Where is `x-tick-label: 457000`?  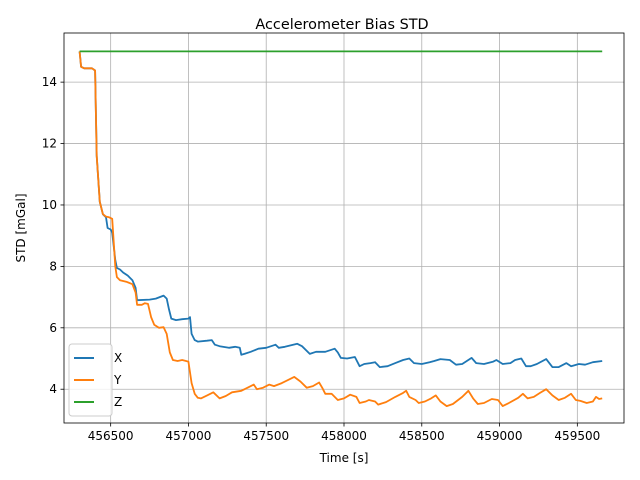 x-tick-label: 457000 is located at coordinates (189, 436).